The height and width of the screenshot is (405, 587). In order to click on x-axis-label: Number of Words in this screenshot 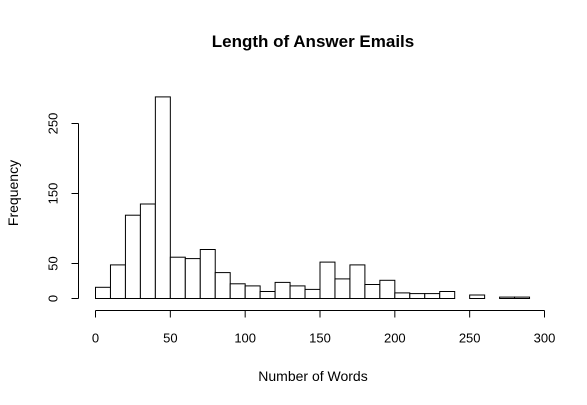, I will do `click(312, 376)`.